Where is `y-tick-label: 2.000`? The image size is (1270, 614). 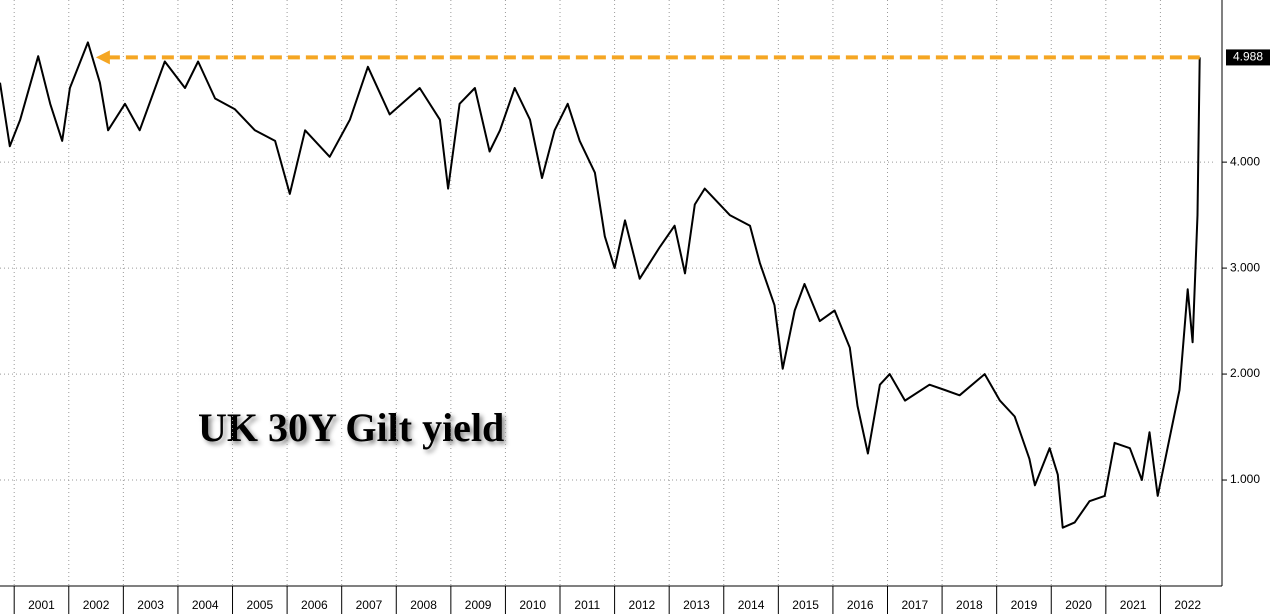 y-tick-label: 2.000 is located at coordinates (1245, 373).